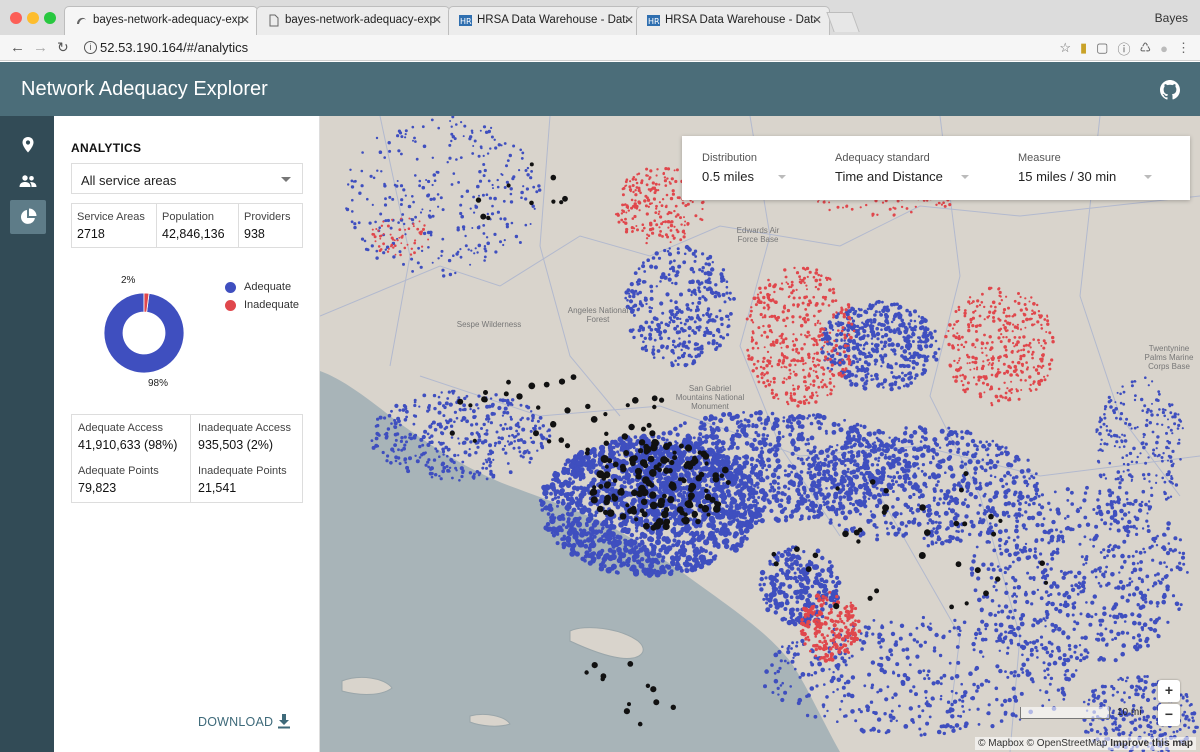  What do you see at coordinates (114, 225) in the screenshot?
I see `stat-service-areas: Service Areas 2718` at bounding box center [114, 225].